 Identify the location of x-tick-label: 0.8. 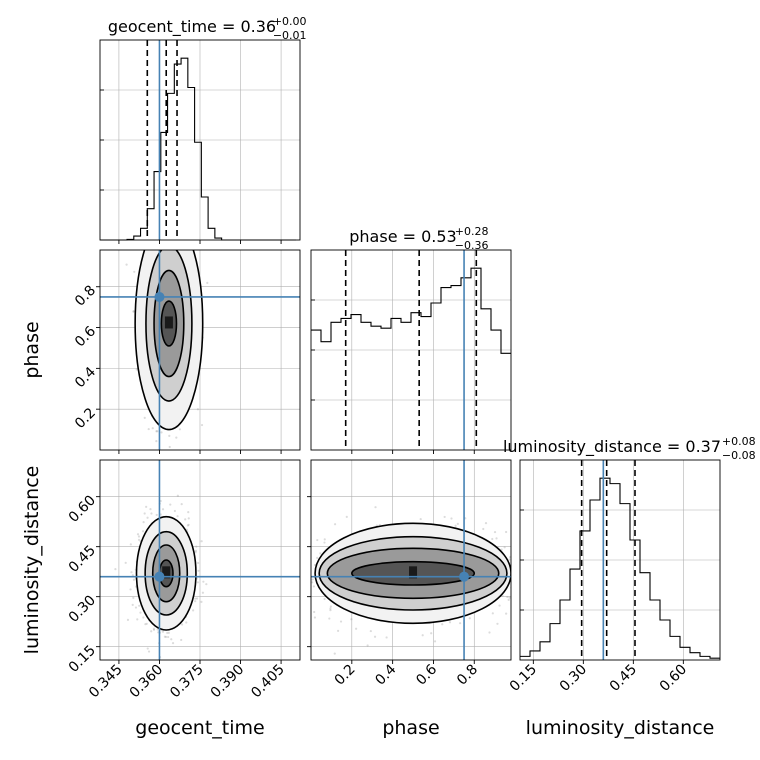
(467, 675).